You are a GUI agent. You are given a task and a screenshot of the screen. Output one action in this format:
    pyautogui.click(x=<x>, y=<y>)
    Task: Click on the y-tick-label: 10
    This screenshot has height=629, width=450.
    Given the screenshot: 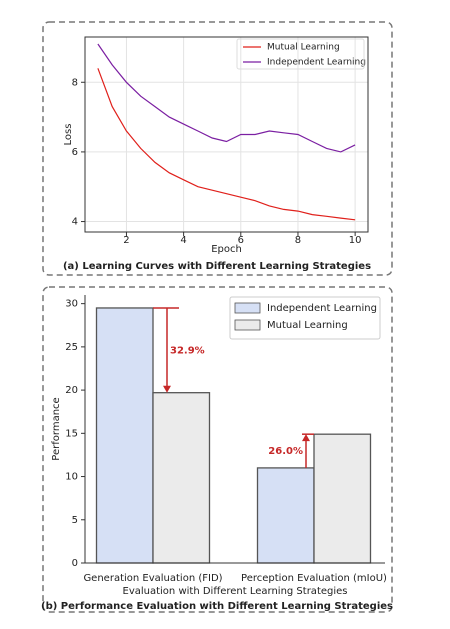 What is the action you would take?
    pyautogui.click(x=71, y=477)
    